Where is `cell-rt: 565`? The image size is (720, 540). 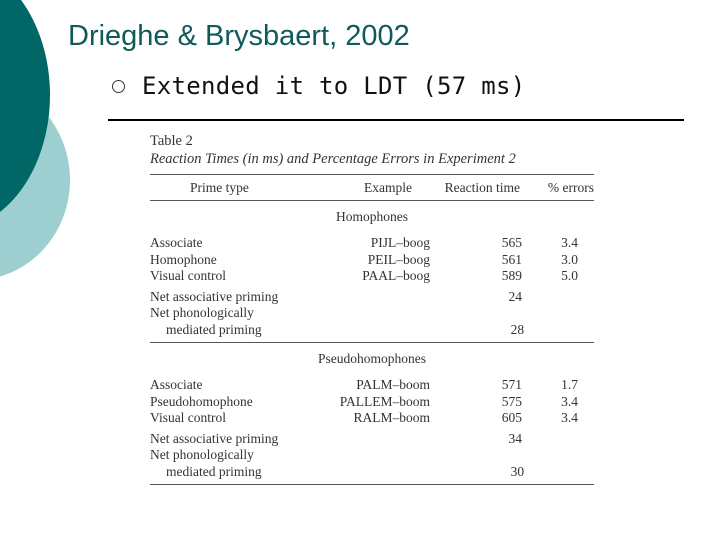 cell-rt: 565 is located at coordinates (511, 242).